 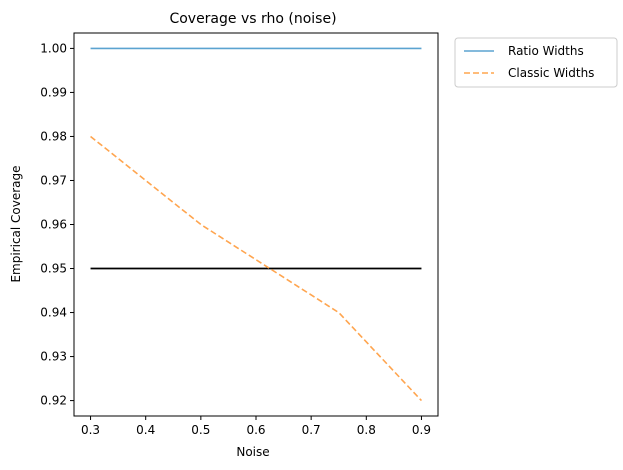 I want to click on x-tick-label: 0.3, so click(x=90, y=430).